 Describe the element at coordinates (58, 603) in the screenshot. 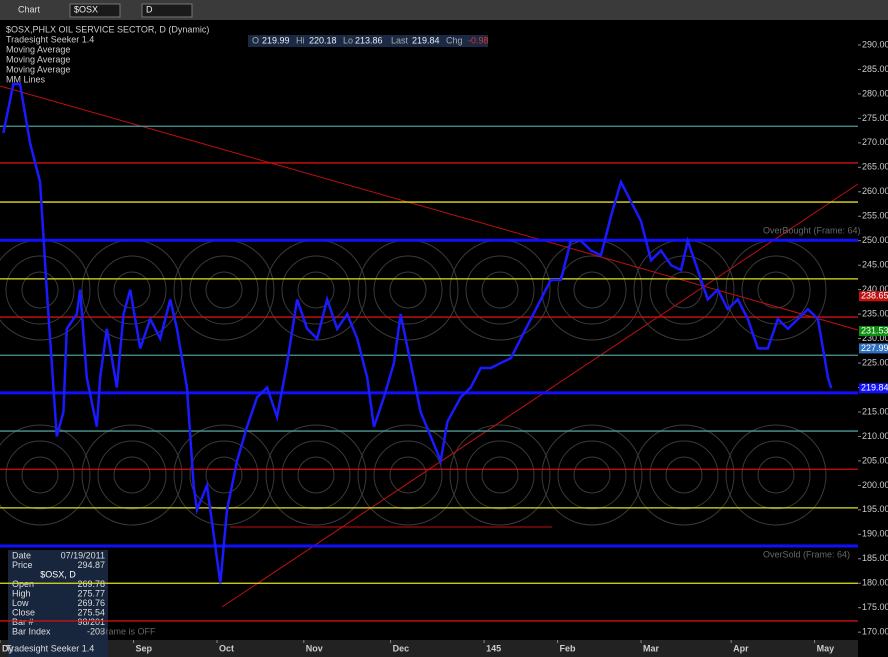

I see `info-panel-bg` at that location.